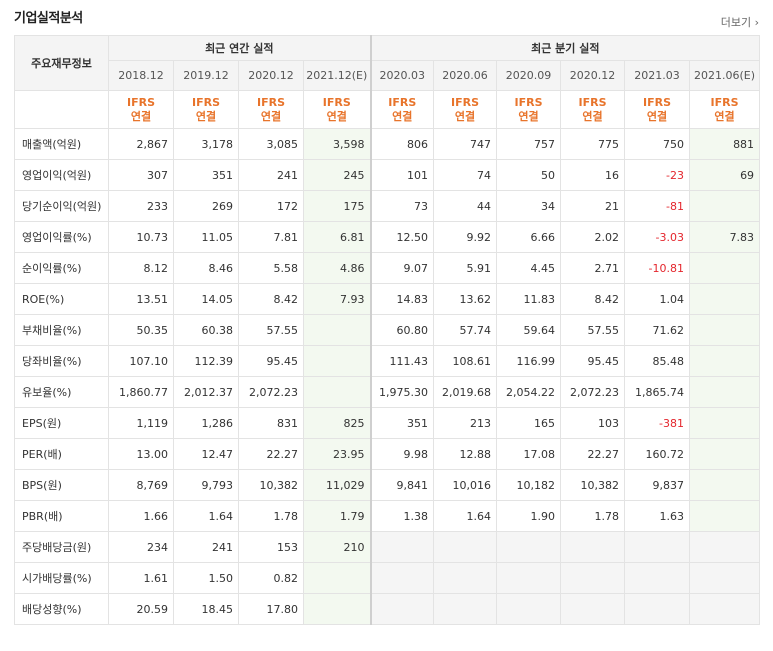  Describe the element at coordinates (61, 330) in the screenshot. I see `row-label: 부채비율(%)` at that location.